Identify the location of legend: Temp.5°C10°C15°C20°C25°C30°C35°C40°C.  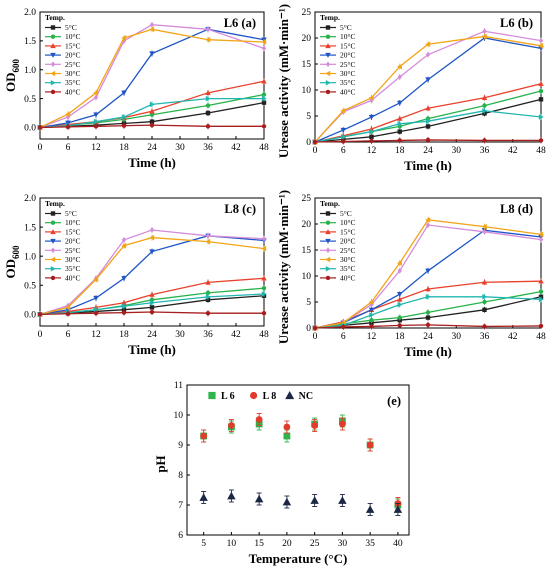
(338, 54).